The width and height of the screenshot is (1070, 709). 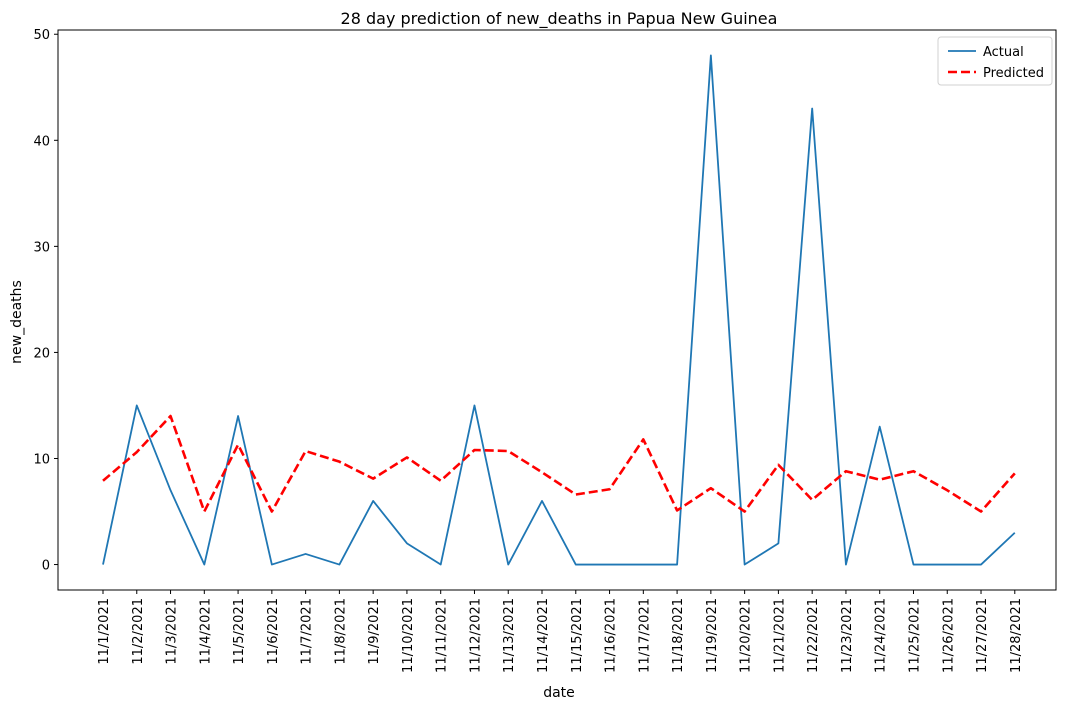 I want to click on y-tick-label: 30, so click(x=41, y=247).